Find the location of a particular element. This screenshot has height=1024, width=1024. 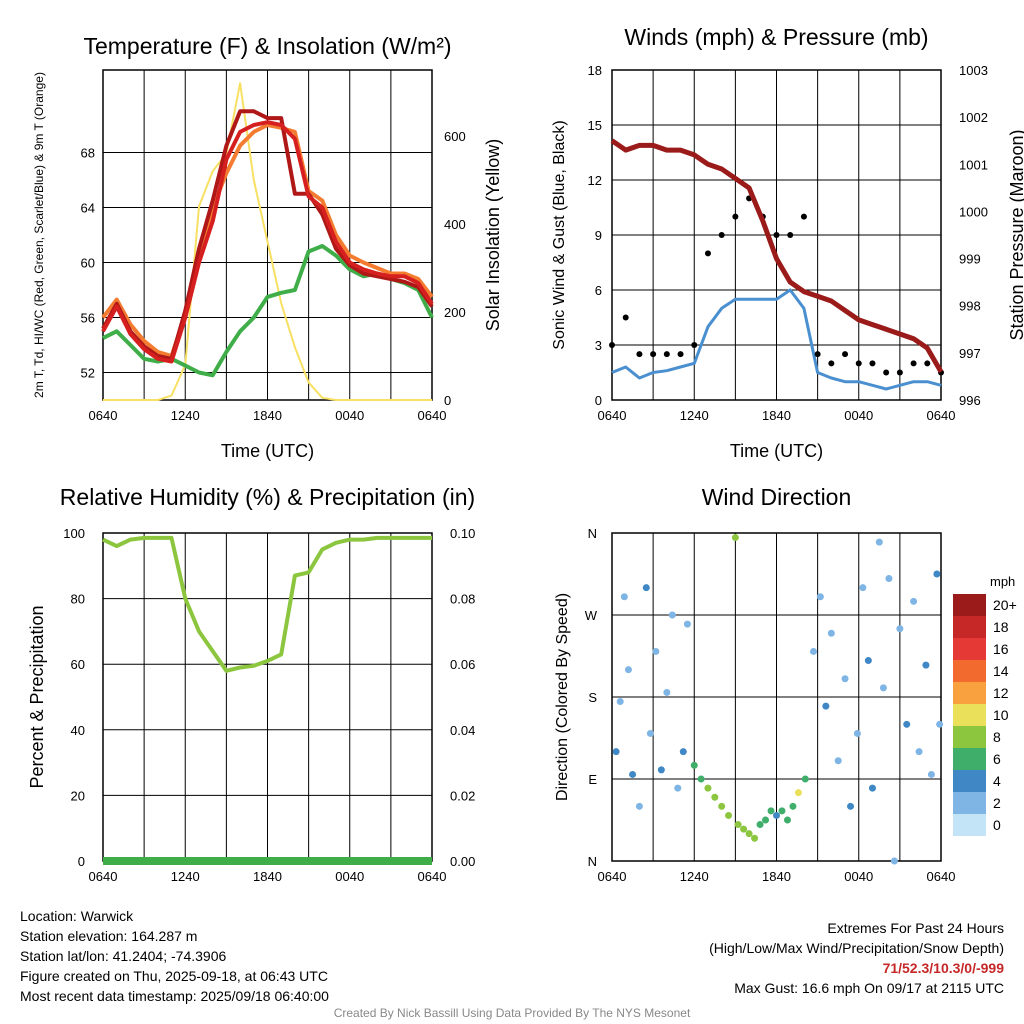

temp-ylabel-right: Solar Insolation (Yellow) is located at coordinates (493, 235).